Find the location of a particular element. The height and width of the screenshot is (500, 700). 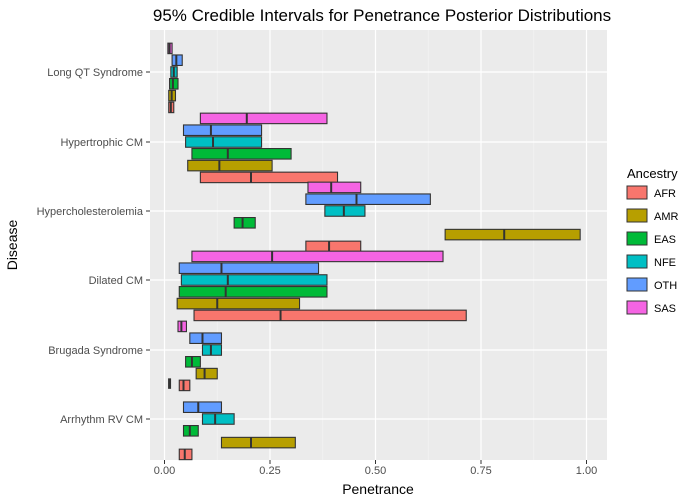

y-tick-label: Arrhythm RV CM is located at coordinates (101, 420).